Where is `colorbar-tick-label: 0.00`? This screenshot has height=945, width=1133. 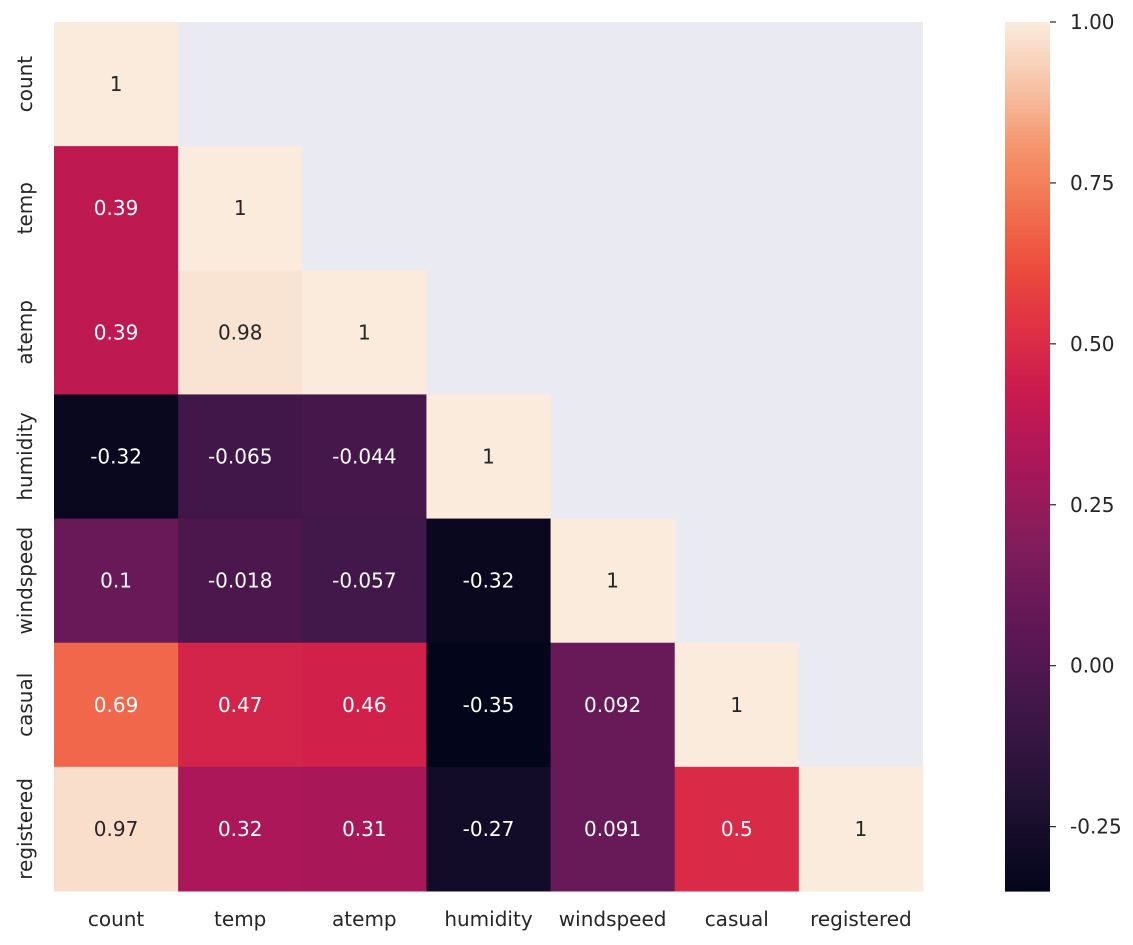 colorbar-tick-label: 0.00 is located at coordinates (1092, 666).